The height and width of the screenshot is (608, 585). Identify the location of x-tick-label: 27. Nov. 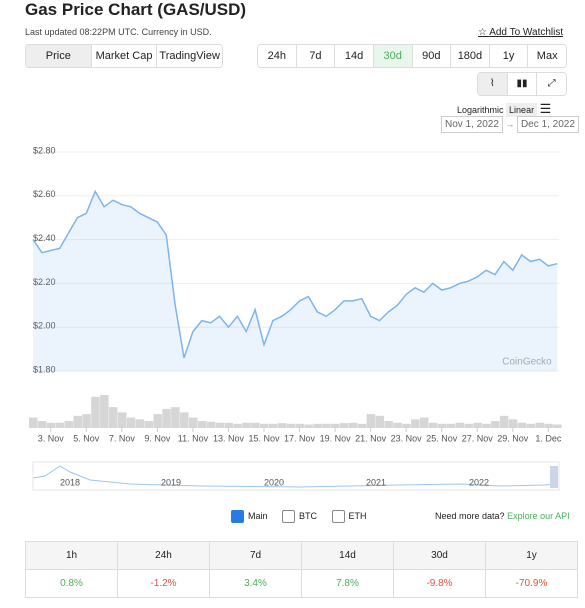
(478, 438).